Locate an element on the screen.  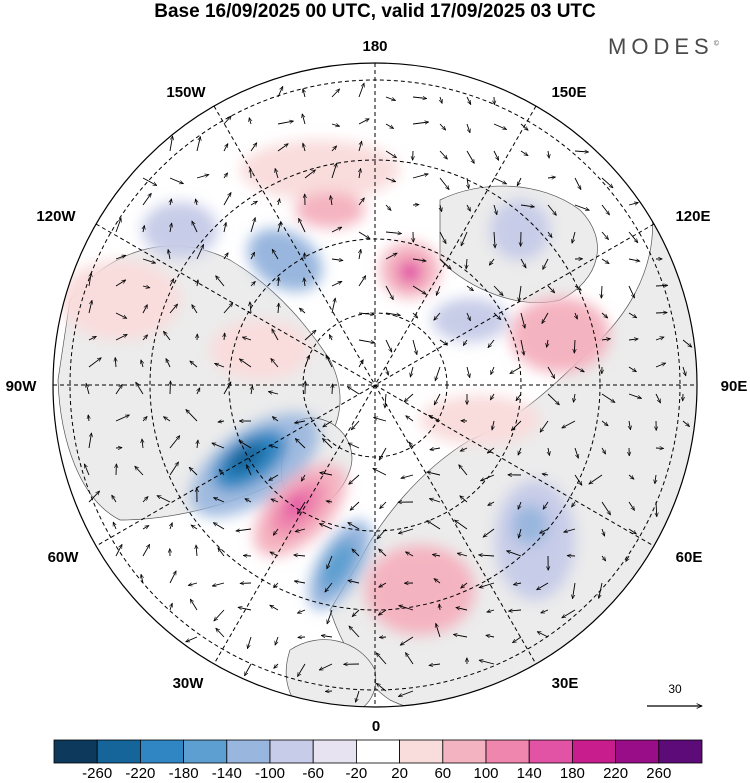
colorbar-tick-label: -100 is located at coordinates (270, 773).